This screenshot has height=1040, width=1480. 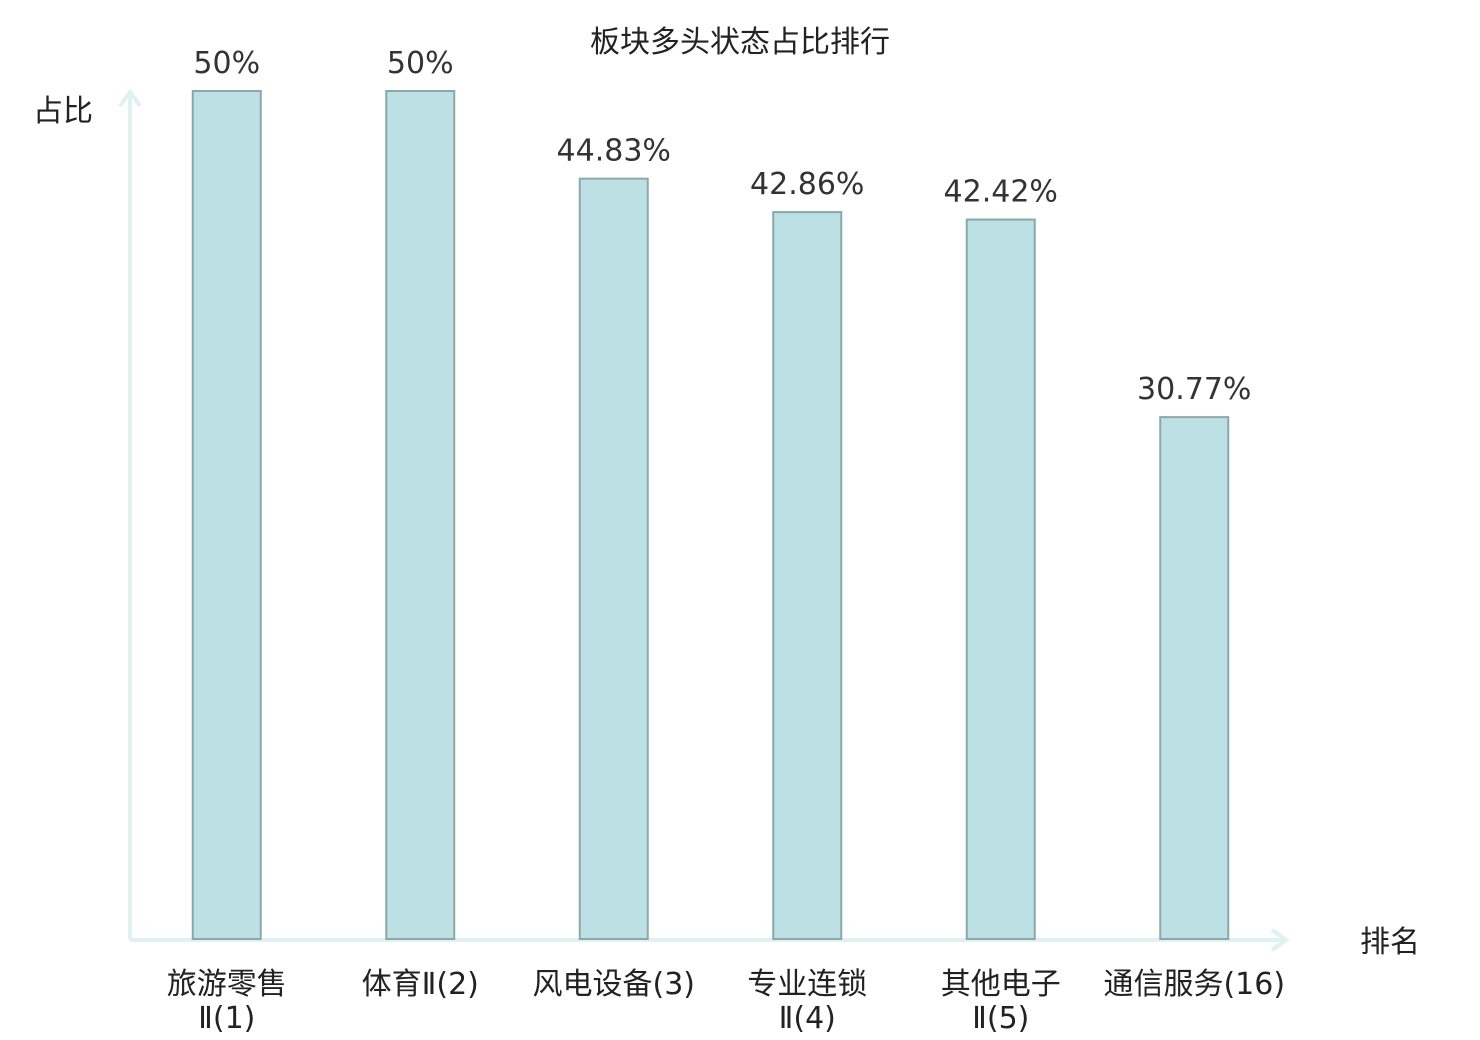 I want to click on category-label-4-line-1: 专业连锁, so click(x=807, y=984).